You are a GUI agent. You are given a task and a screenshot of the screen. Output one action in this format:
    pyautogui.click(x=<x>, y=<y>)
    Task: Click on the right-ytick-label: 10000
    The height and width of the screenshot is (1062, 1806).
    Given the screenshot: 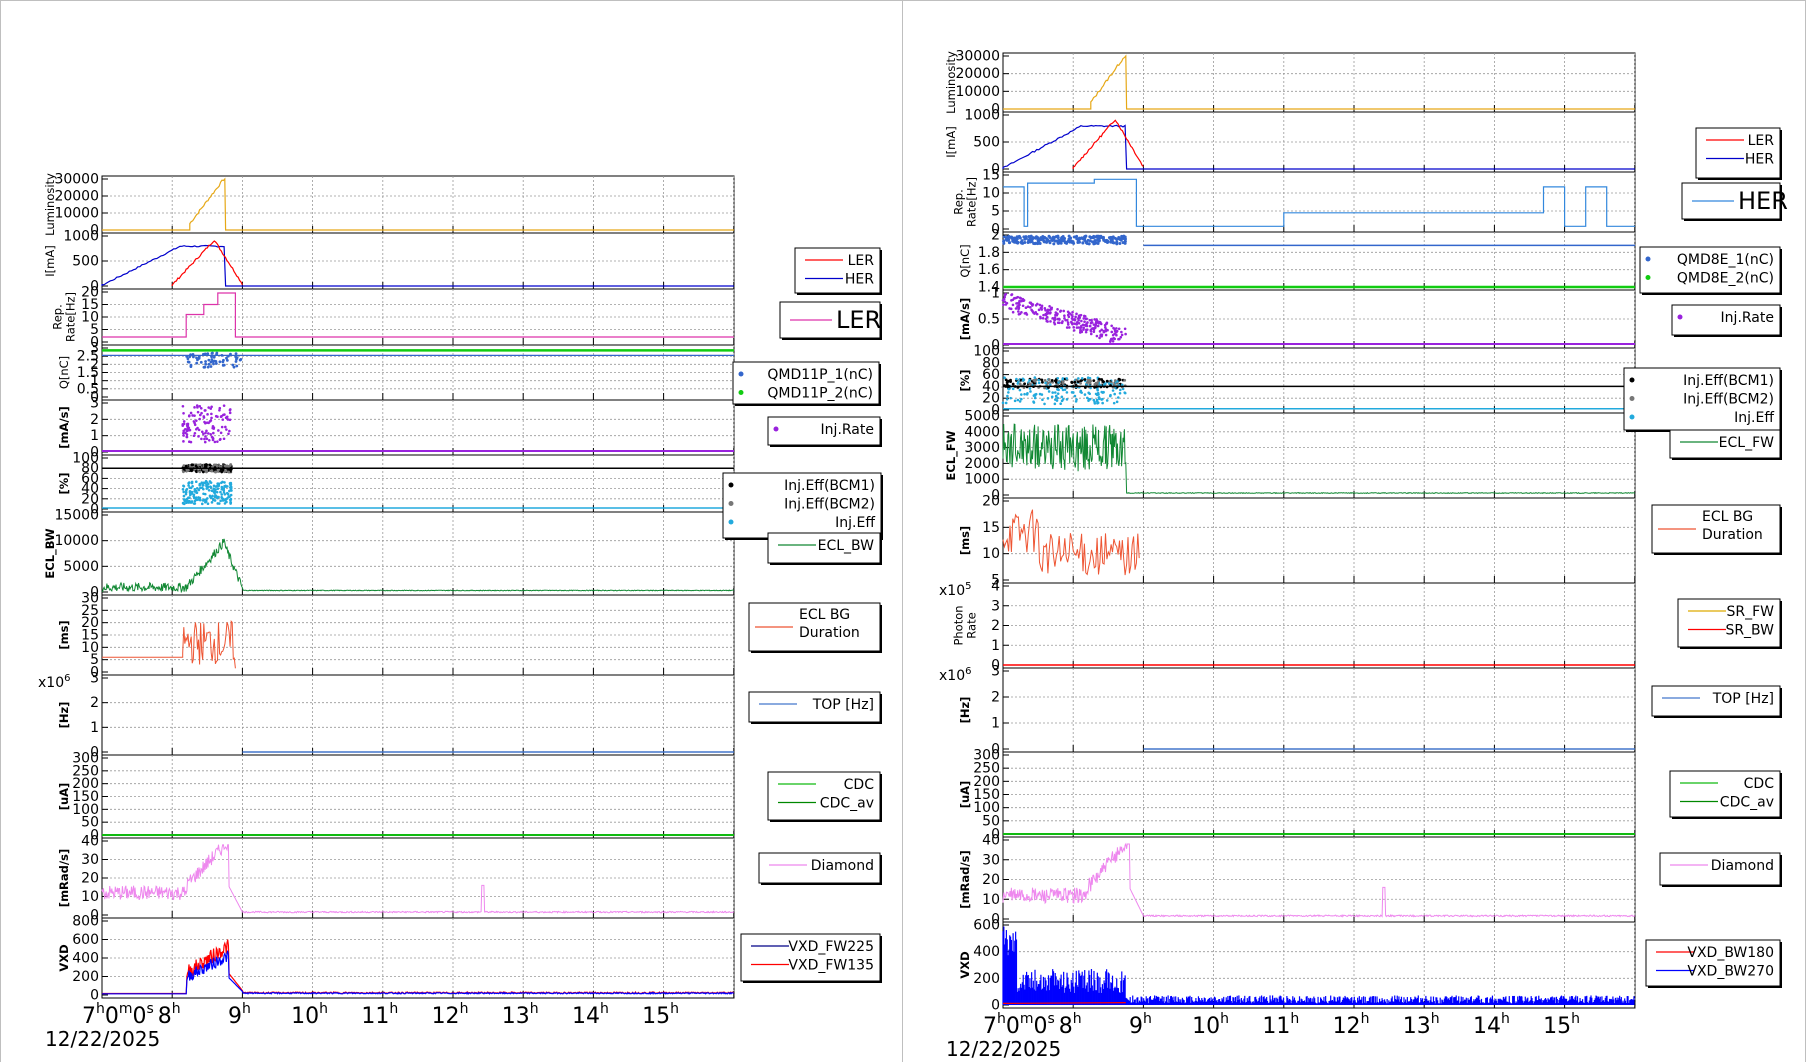 What is the action you would take?
    pyautogui.click(x=977, y=92)
    